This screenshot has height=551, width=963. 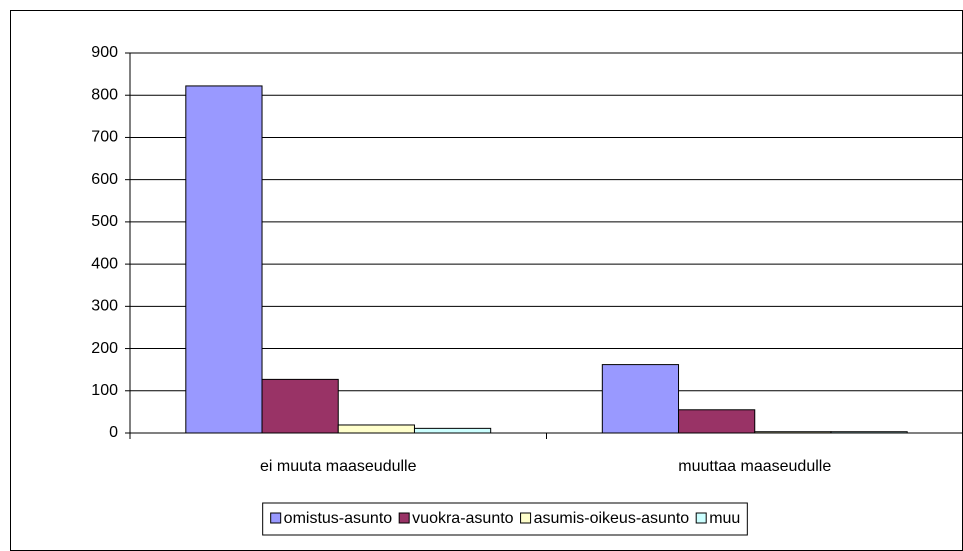 What do you see at coordinates (104, 94) in the screenshot?
I see `y-tick-label: 800` at bounding box center [104, 94].